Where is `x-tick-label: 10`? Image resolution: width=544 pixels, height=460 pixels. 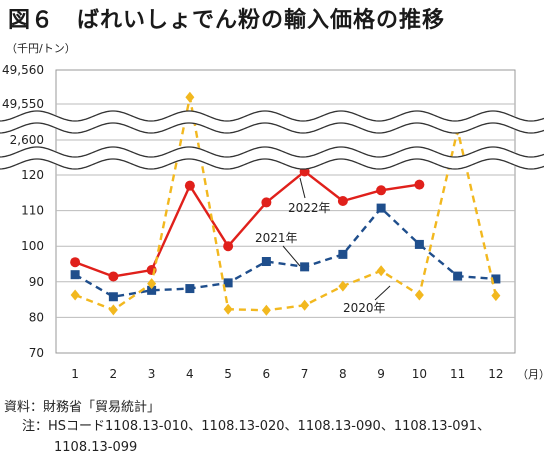
x-tick-label: 10 is located at coordinates (419, 374).